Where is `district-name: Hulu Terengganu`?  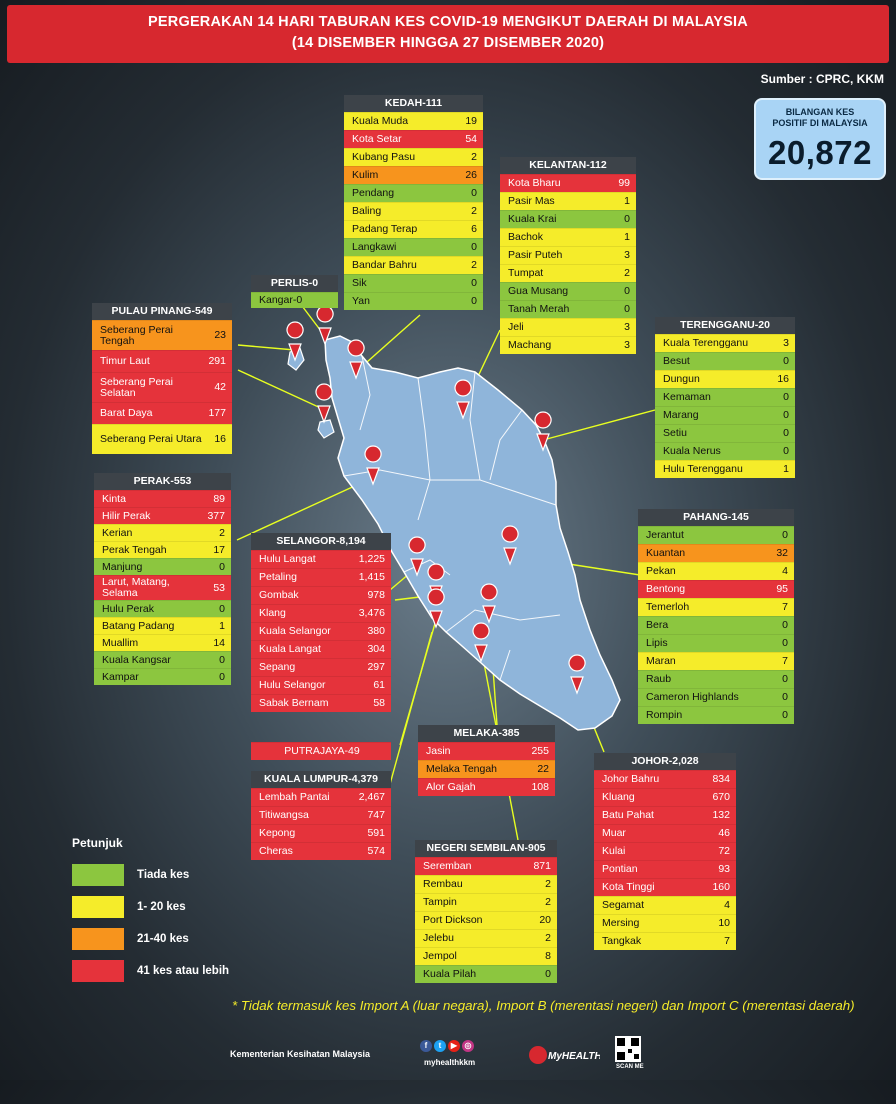
district-name: Hulu Terengganu is located at coordinates (703, 469).